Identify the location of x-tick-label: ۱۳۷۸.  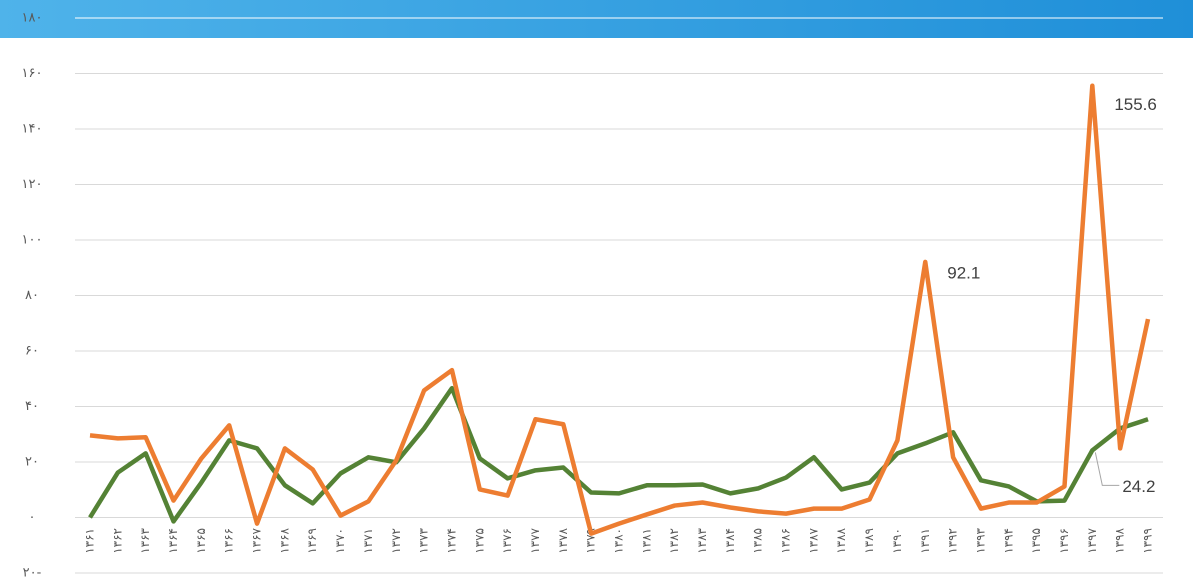
(563, 540).